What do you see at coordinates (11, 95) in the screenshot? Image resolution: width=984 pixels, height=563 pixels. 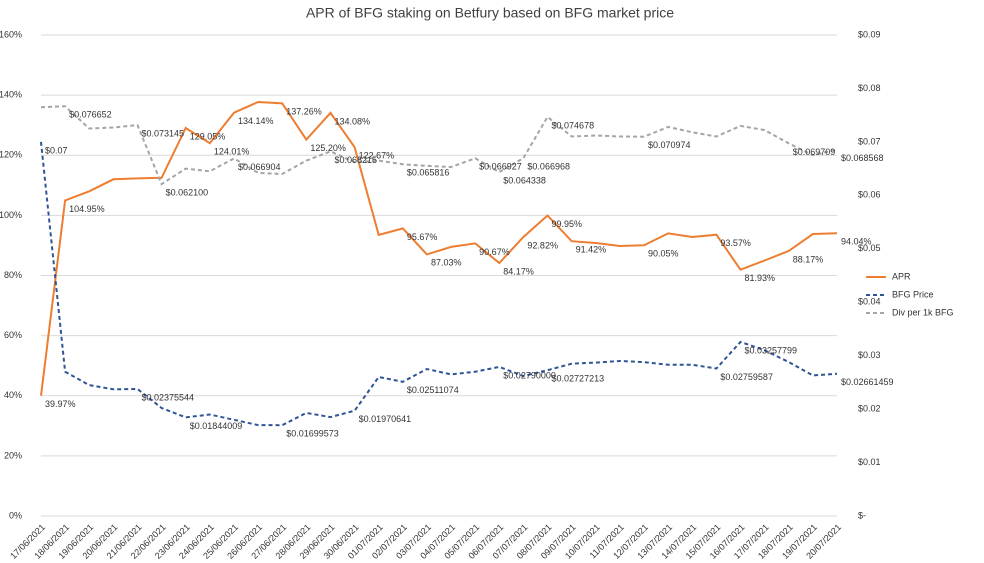 I see `y-tick-label: 140%` at bounding box center [11, 95].